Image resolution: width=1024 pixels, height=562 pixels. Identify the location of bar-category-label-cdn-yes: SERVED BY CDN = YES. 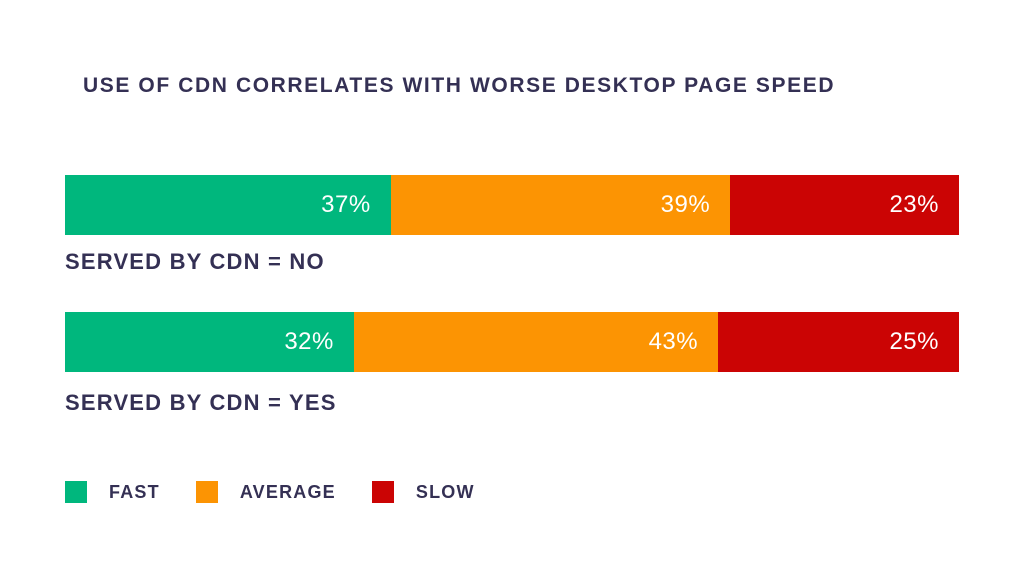
(201, 402).